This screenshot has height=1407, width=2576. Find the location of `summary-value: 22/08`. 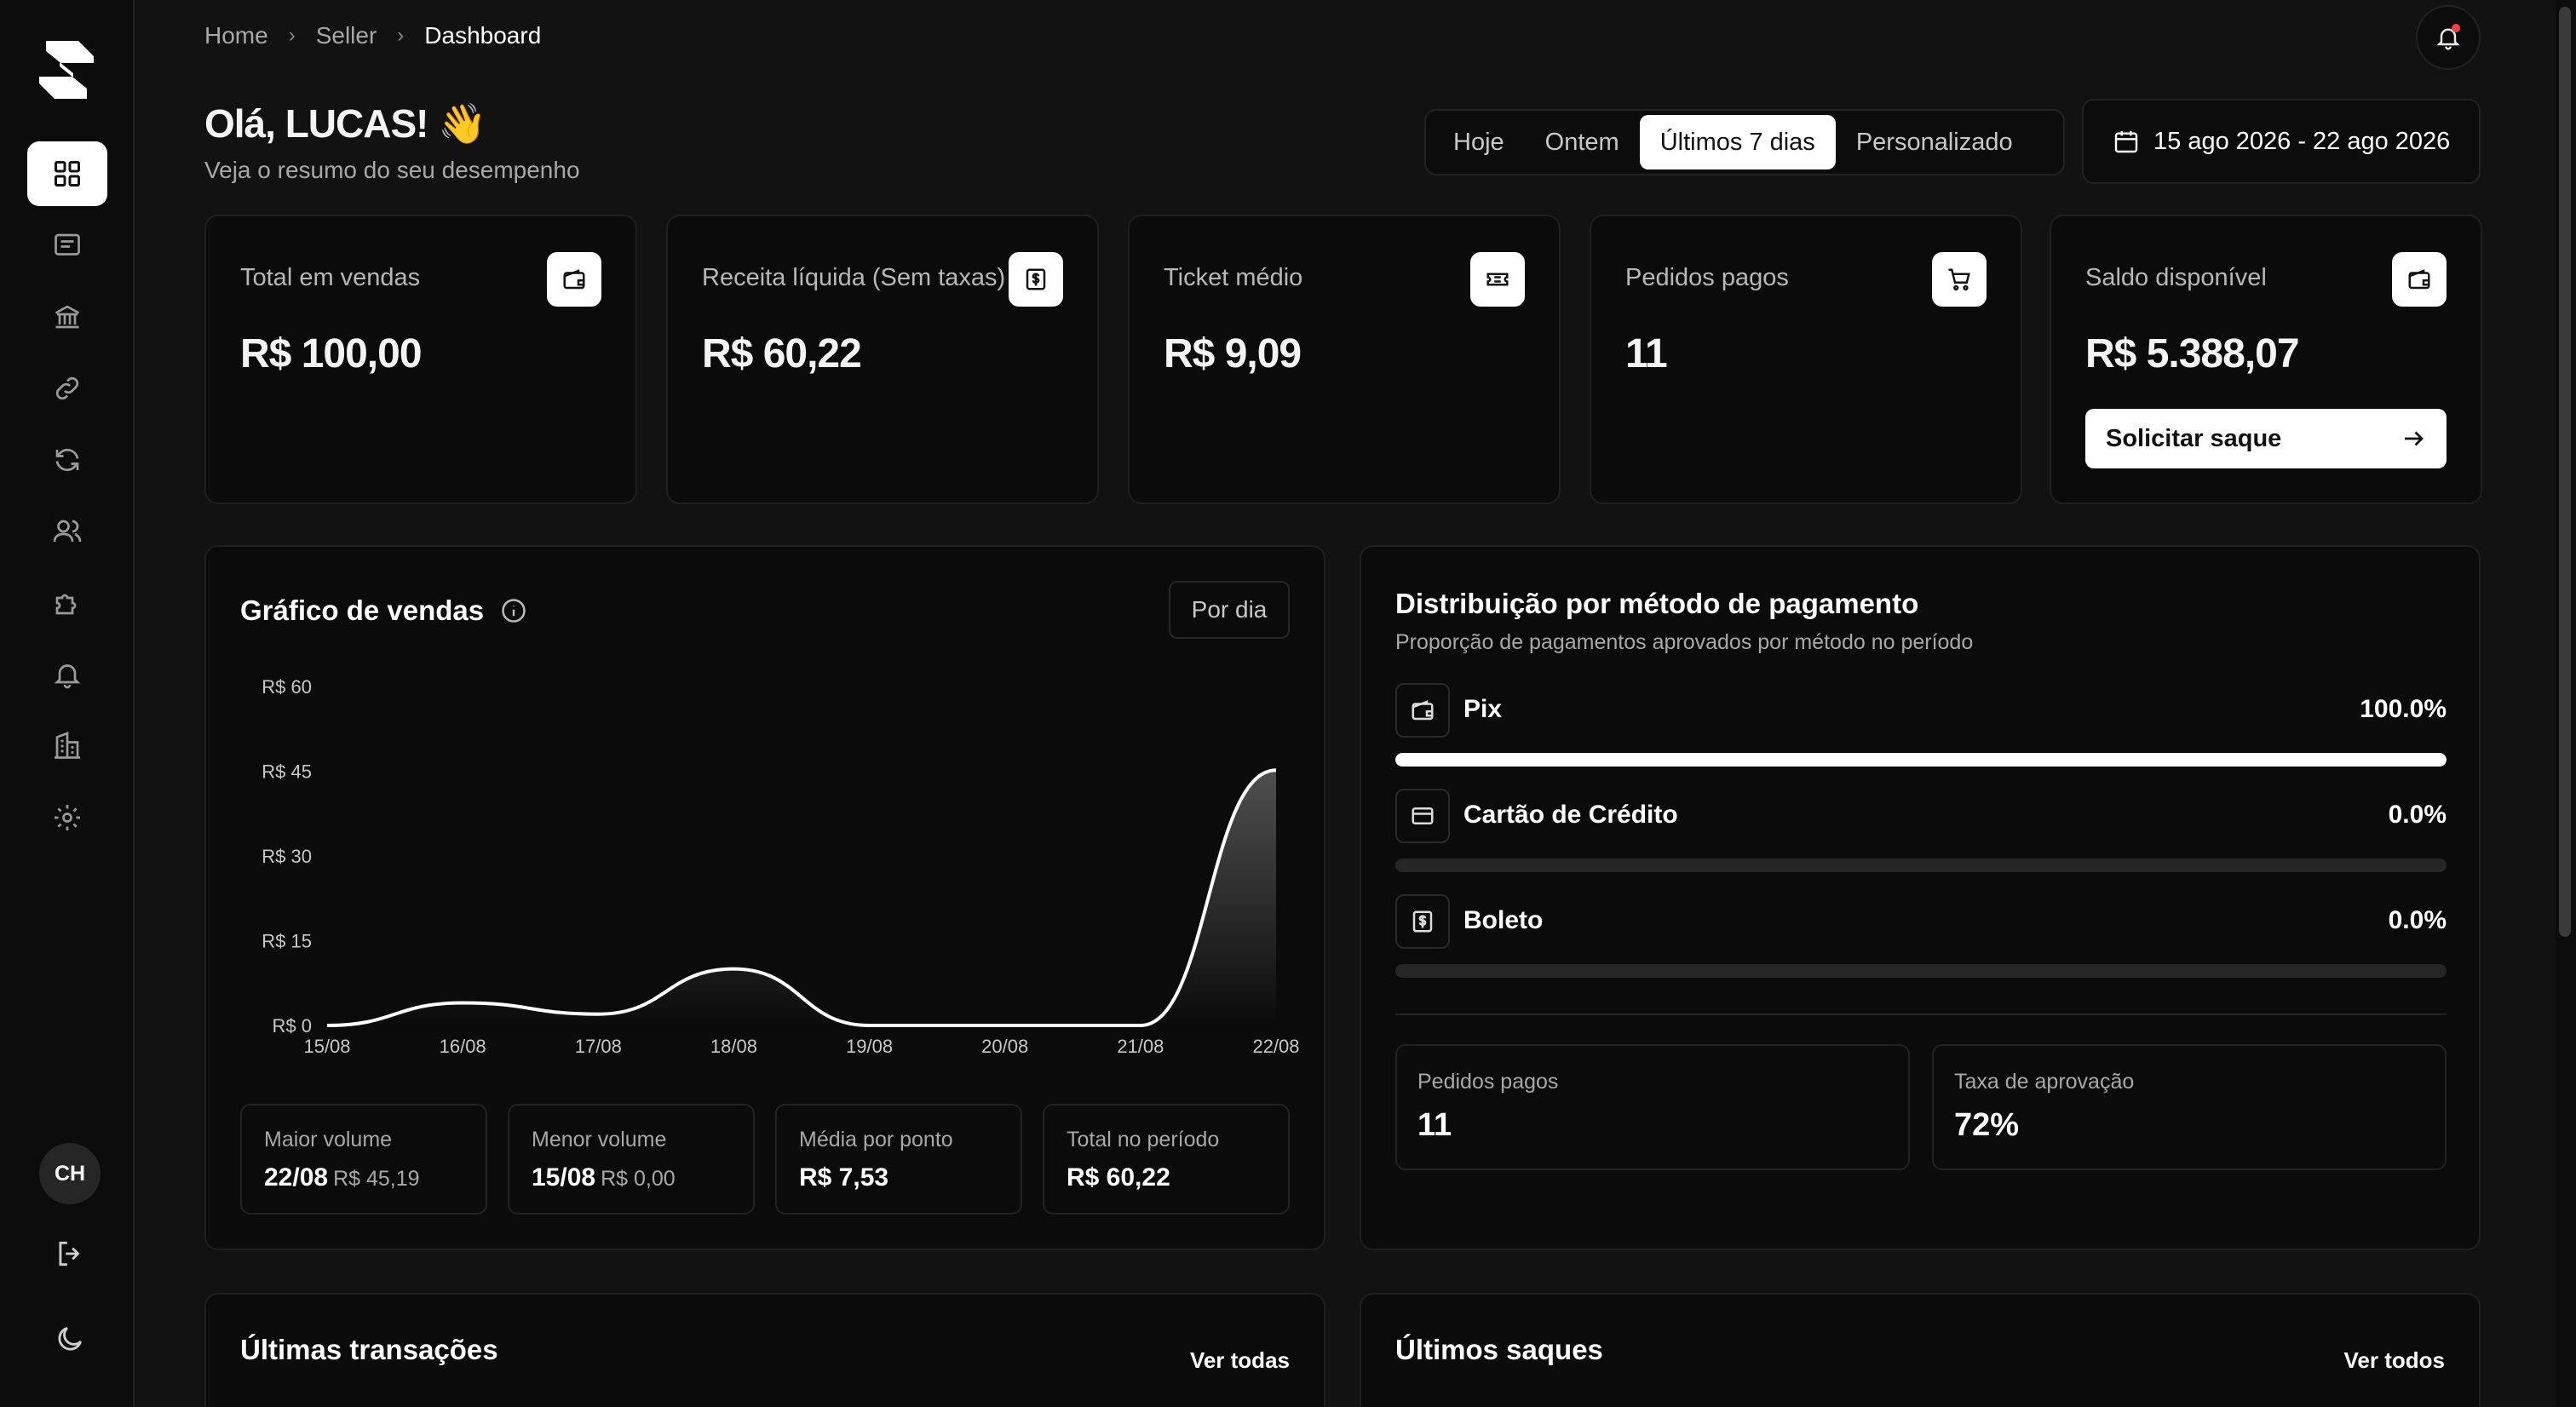

summary-value: 22/08 is located at coordinates (296, 1177).